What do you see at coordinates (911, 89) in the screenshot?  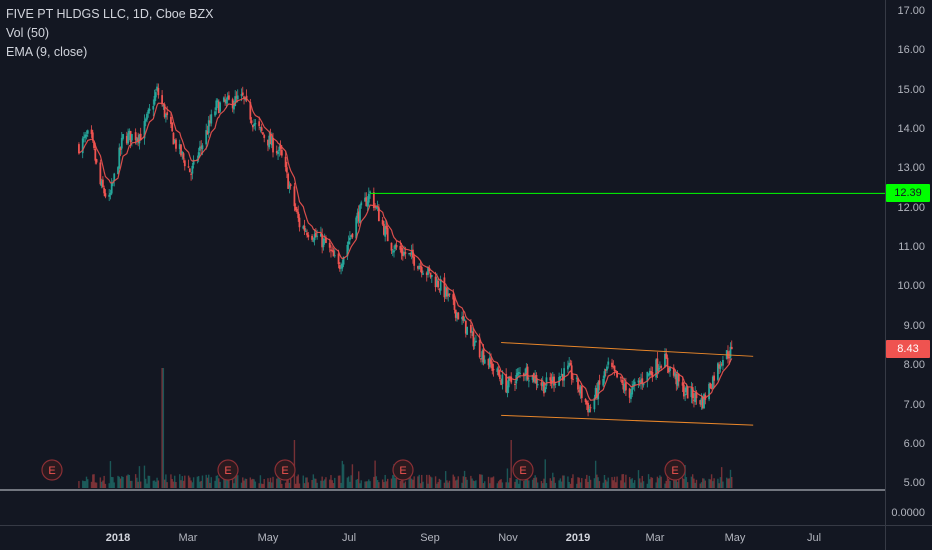 I see `price-tick-label: 15.00` at bounding box center [911, 89].